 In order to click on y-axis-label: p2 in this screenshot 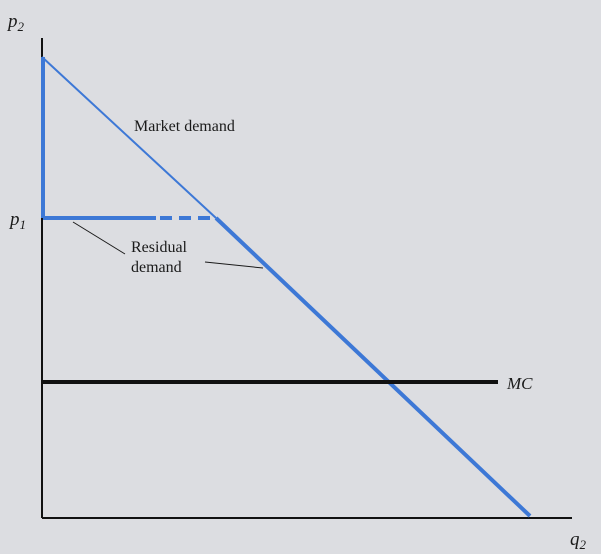, I will do `click(15, 22)`.